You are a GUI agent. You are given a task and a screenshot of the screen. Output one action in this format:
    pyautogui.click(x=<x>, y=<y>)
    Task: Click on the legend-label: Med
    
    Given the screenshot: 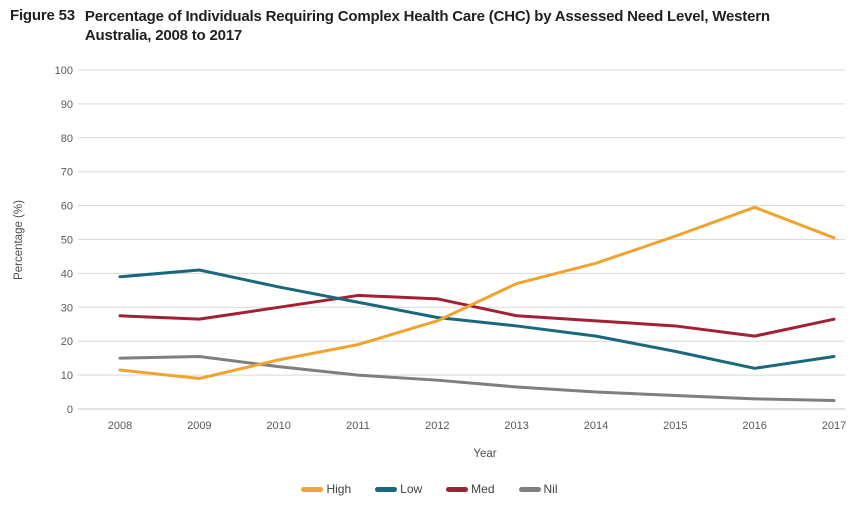 What is the action you would take?
    pyautogui.click(x=483, y=489)
    